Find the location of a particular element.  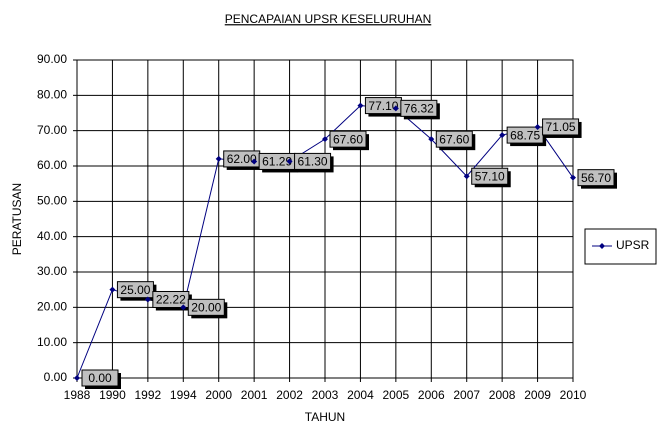

y-tick-label: 90.00 is located at coordinates (52, 59).